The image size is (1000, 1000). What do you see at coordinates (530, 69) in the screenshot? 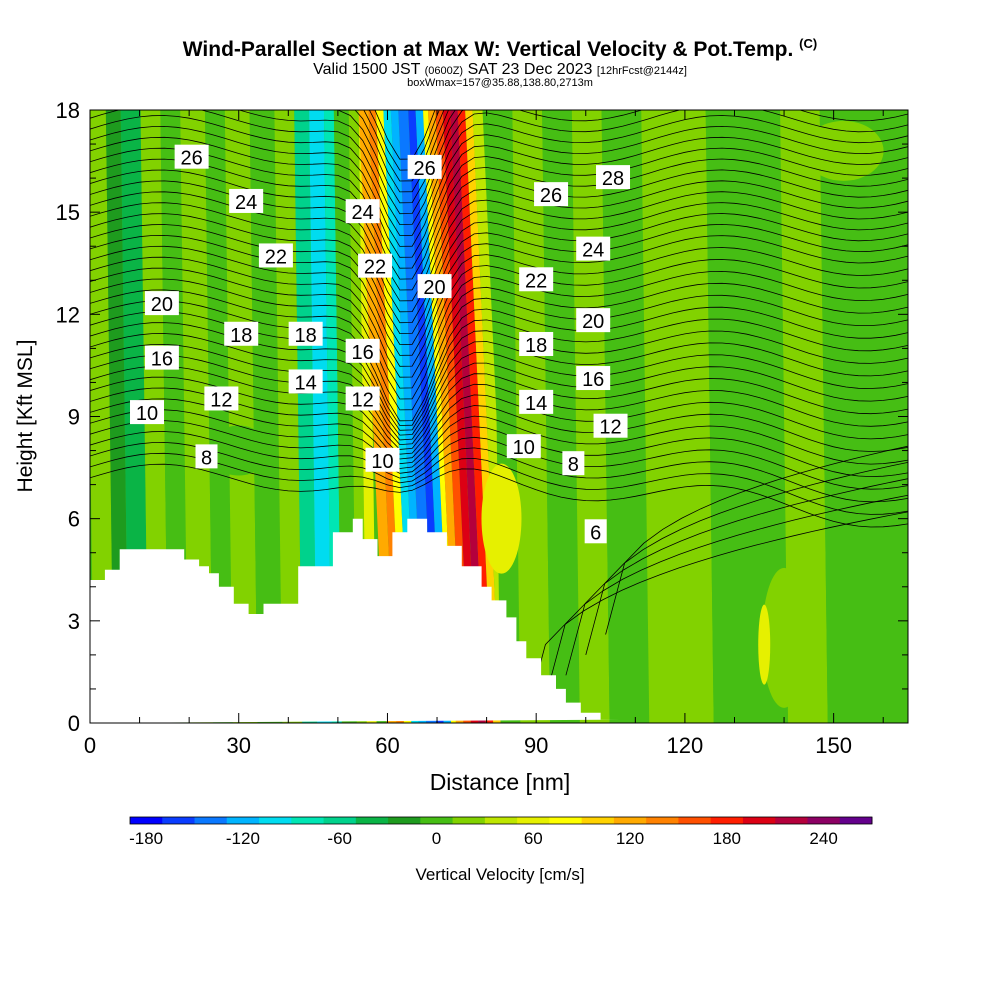
I see `valid-date: SAT 23 Dec 2023` at bounding box center [530, 69].